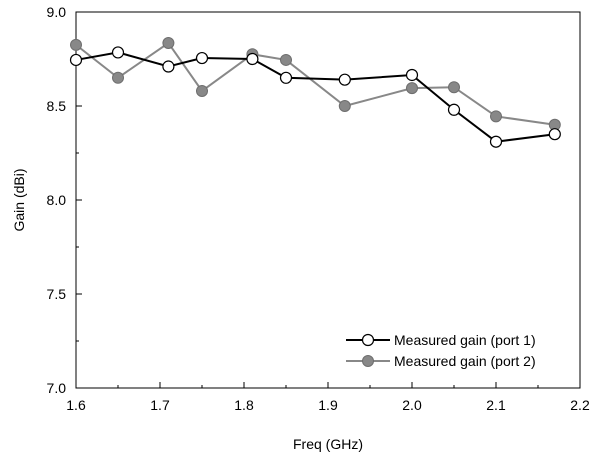 This screenshot has width=595, height=458. Describe the element at coordinates (57, 294) in the screenshot. I see `y-tick-label: 7.5` at that location.